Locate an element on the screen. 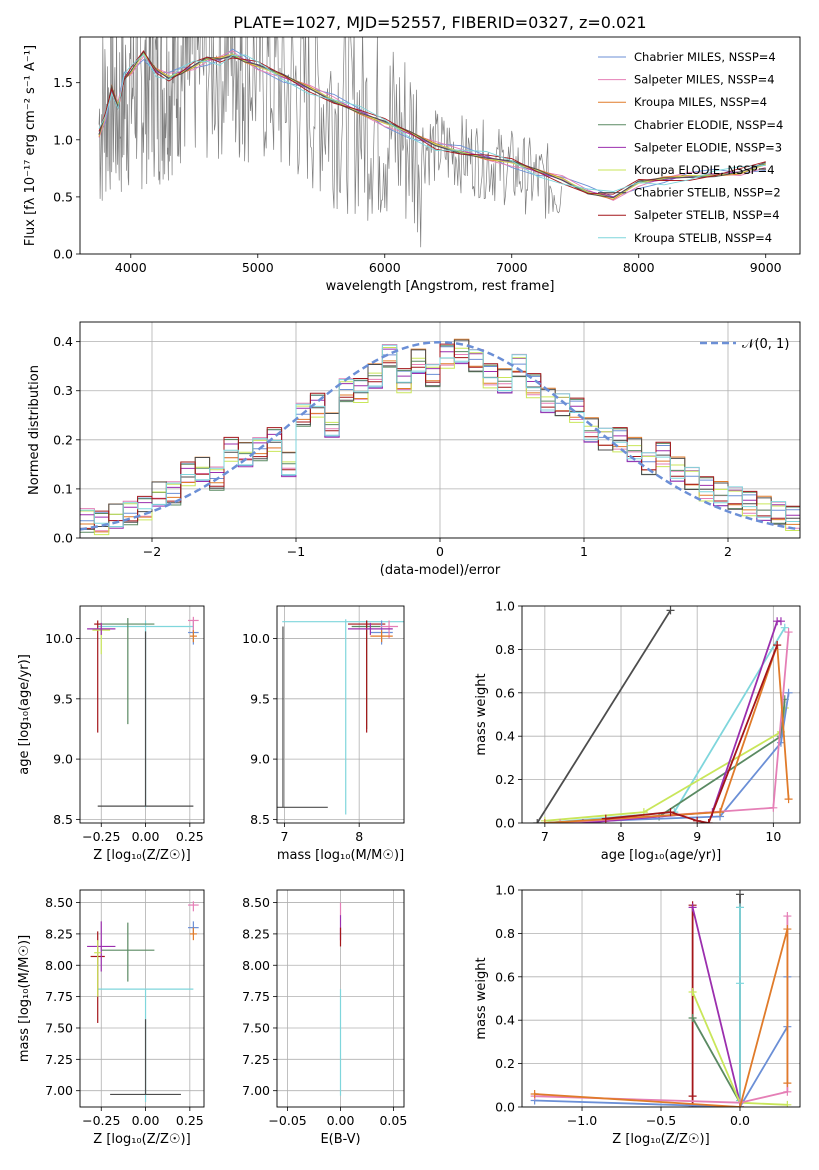  y-tick-label: 0.1 is located at coordinates (63, 488).